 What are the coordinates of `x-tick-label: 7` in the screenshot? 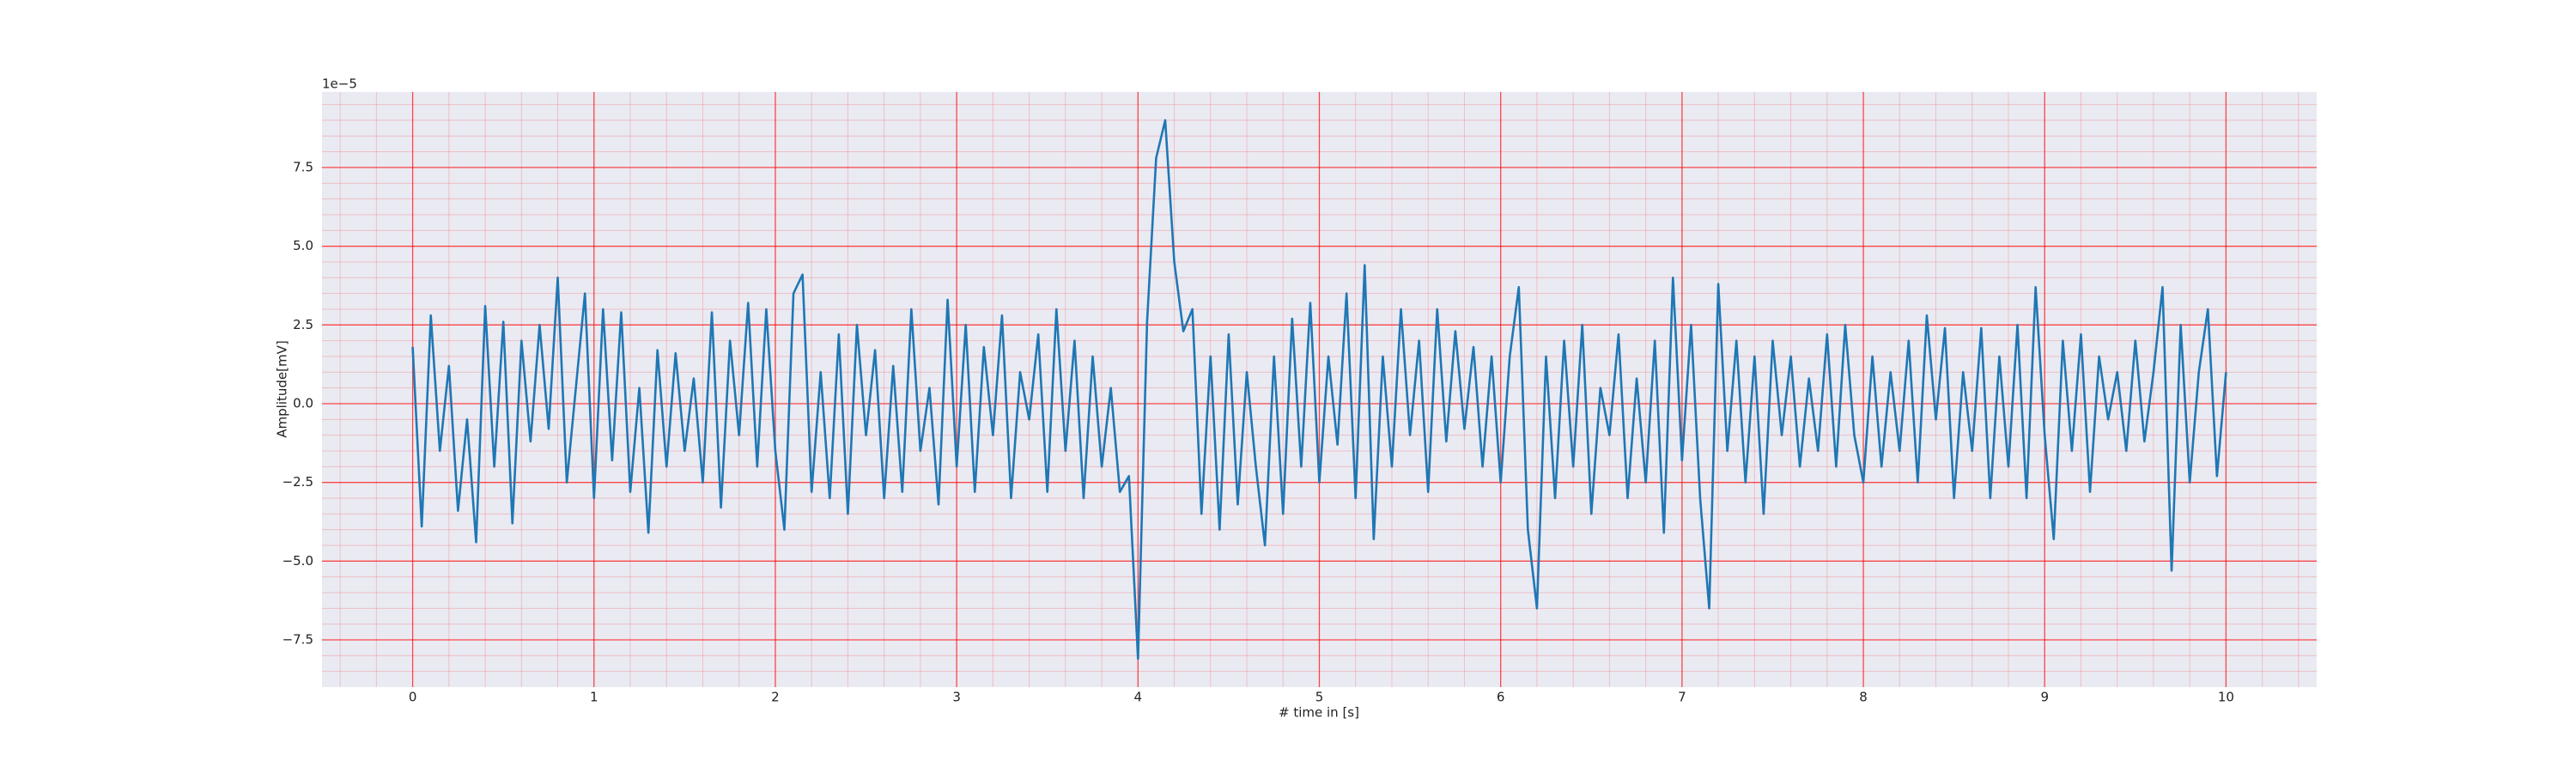 It's located at (1682, 697).